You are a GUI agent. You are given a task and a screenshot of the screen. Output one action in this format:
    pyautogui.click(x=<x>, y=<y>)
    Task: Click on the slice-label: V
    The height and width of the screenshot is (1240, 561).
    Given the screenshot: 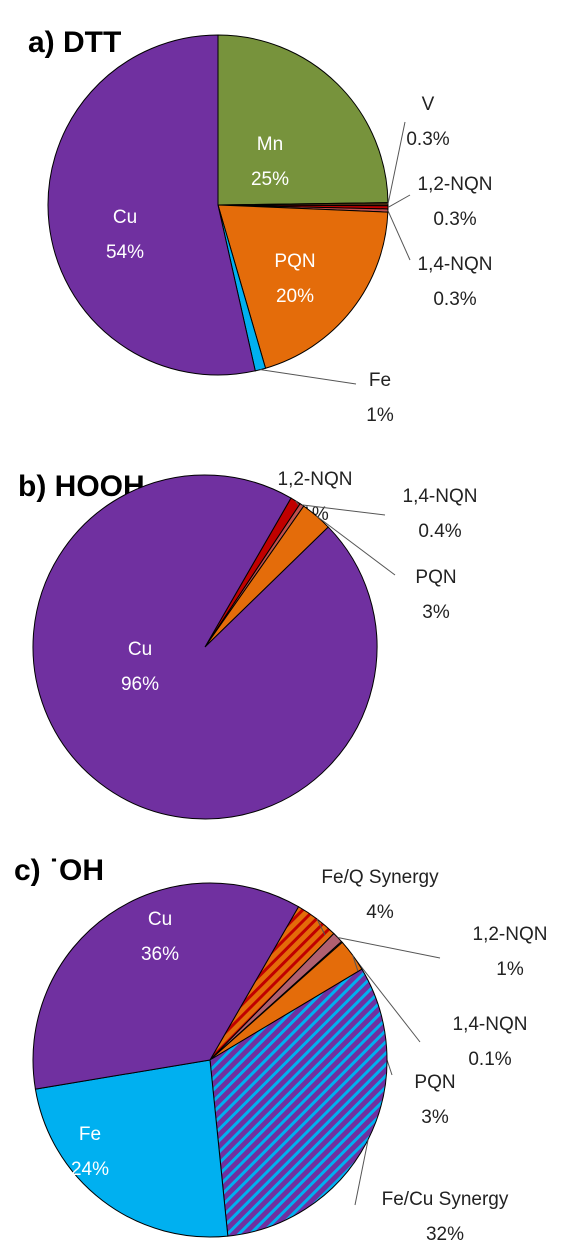 What is the action you would take?
    pyautogui.click(x=428, y=104)
    